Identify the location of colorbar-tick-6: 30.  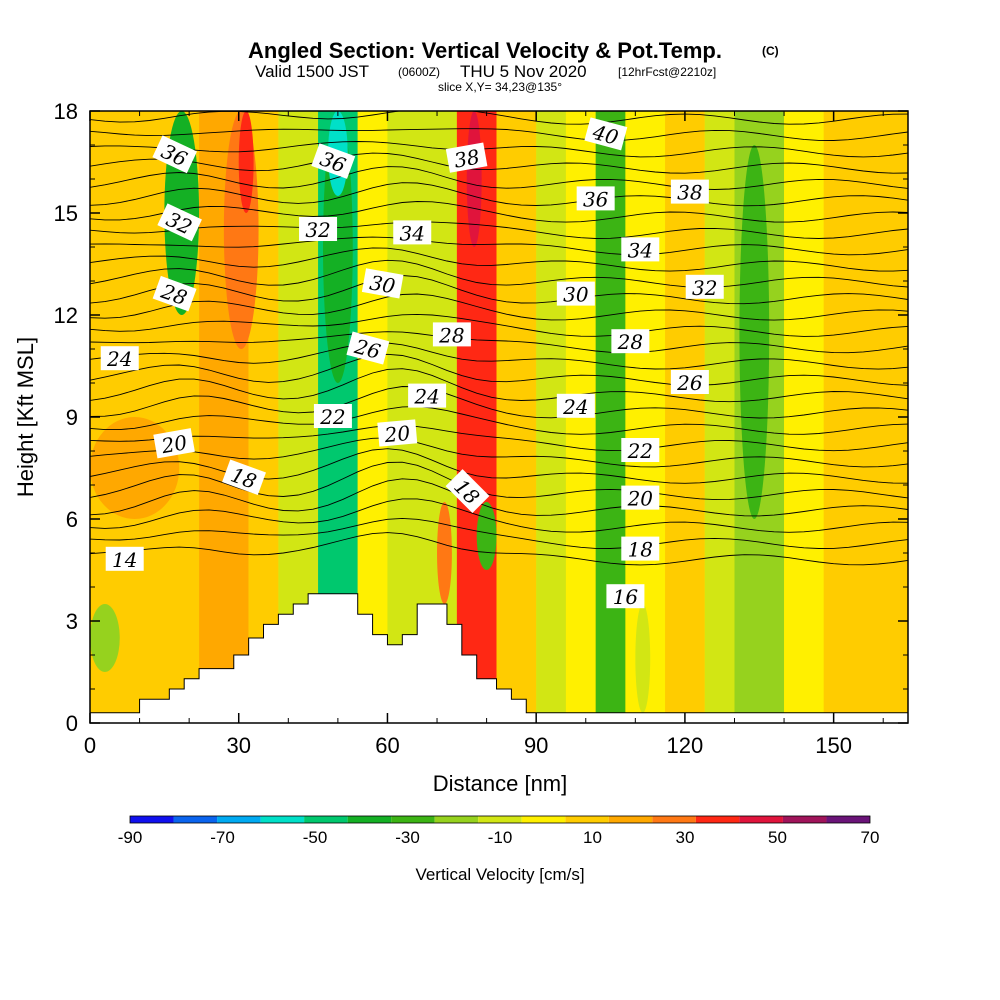
(685, 837).